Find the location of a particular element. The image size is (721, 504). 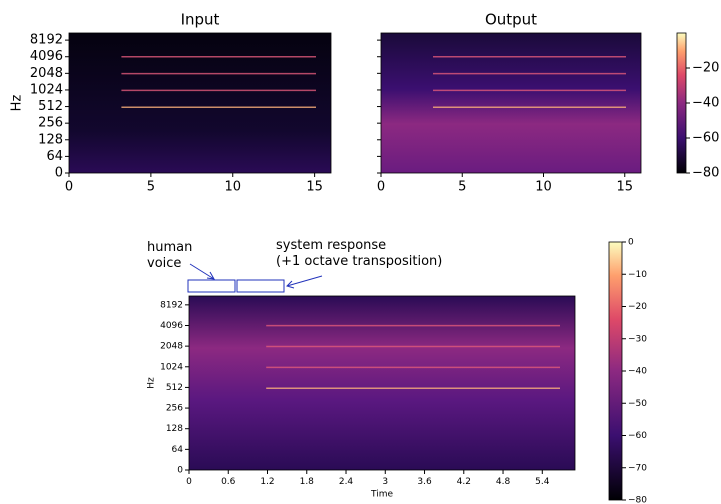

annotation-line: human is located at coordinates (169, 247).